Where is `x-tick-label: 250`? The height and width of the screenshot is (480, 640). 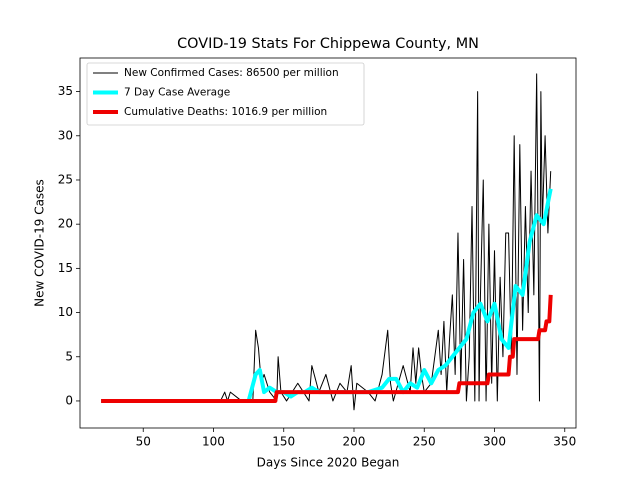
x-tick-label: 250 is located at coordinates (424, 442).